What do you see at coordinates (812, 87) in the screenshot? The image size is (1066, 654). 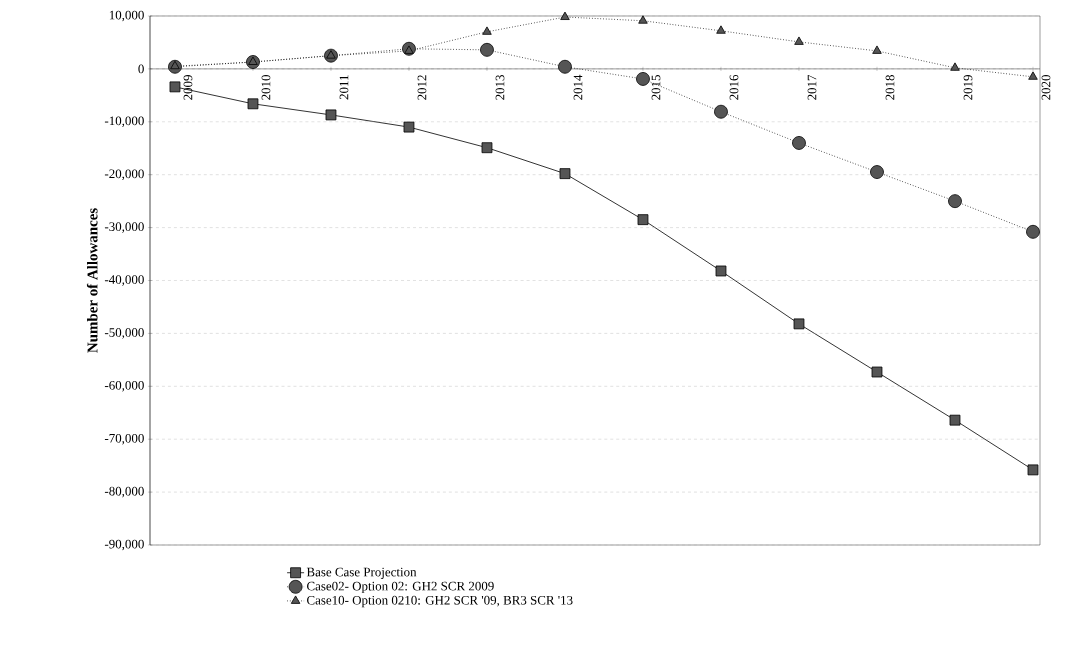 I see `x-tick-label: 2017` at bounding box center [812, 87].